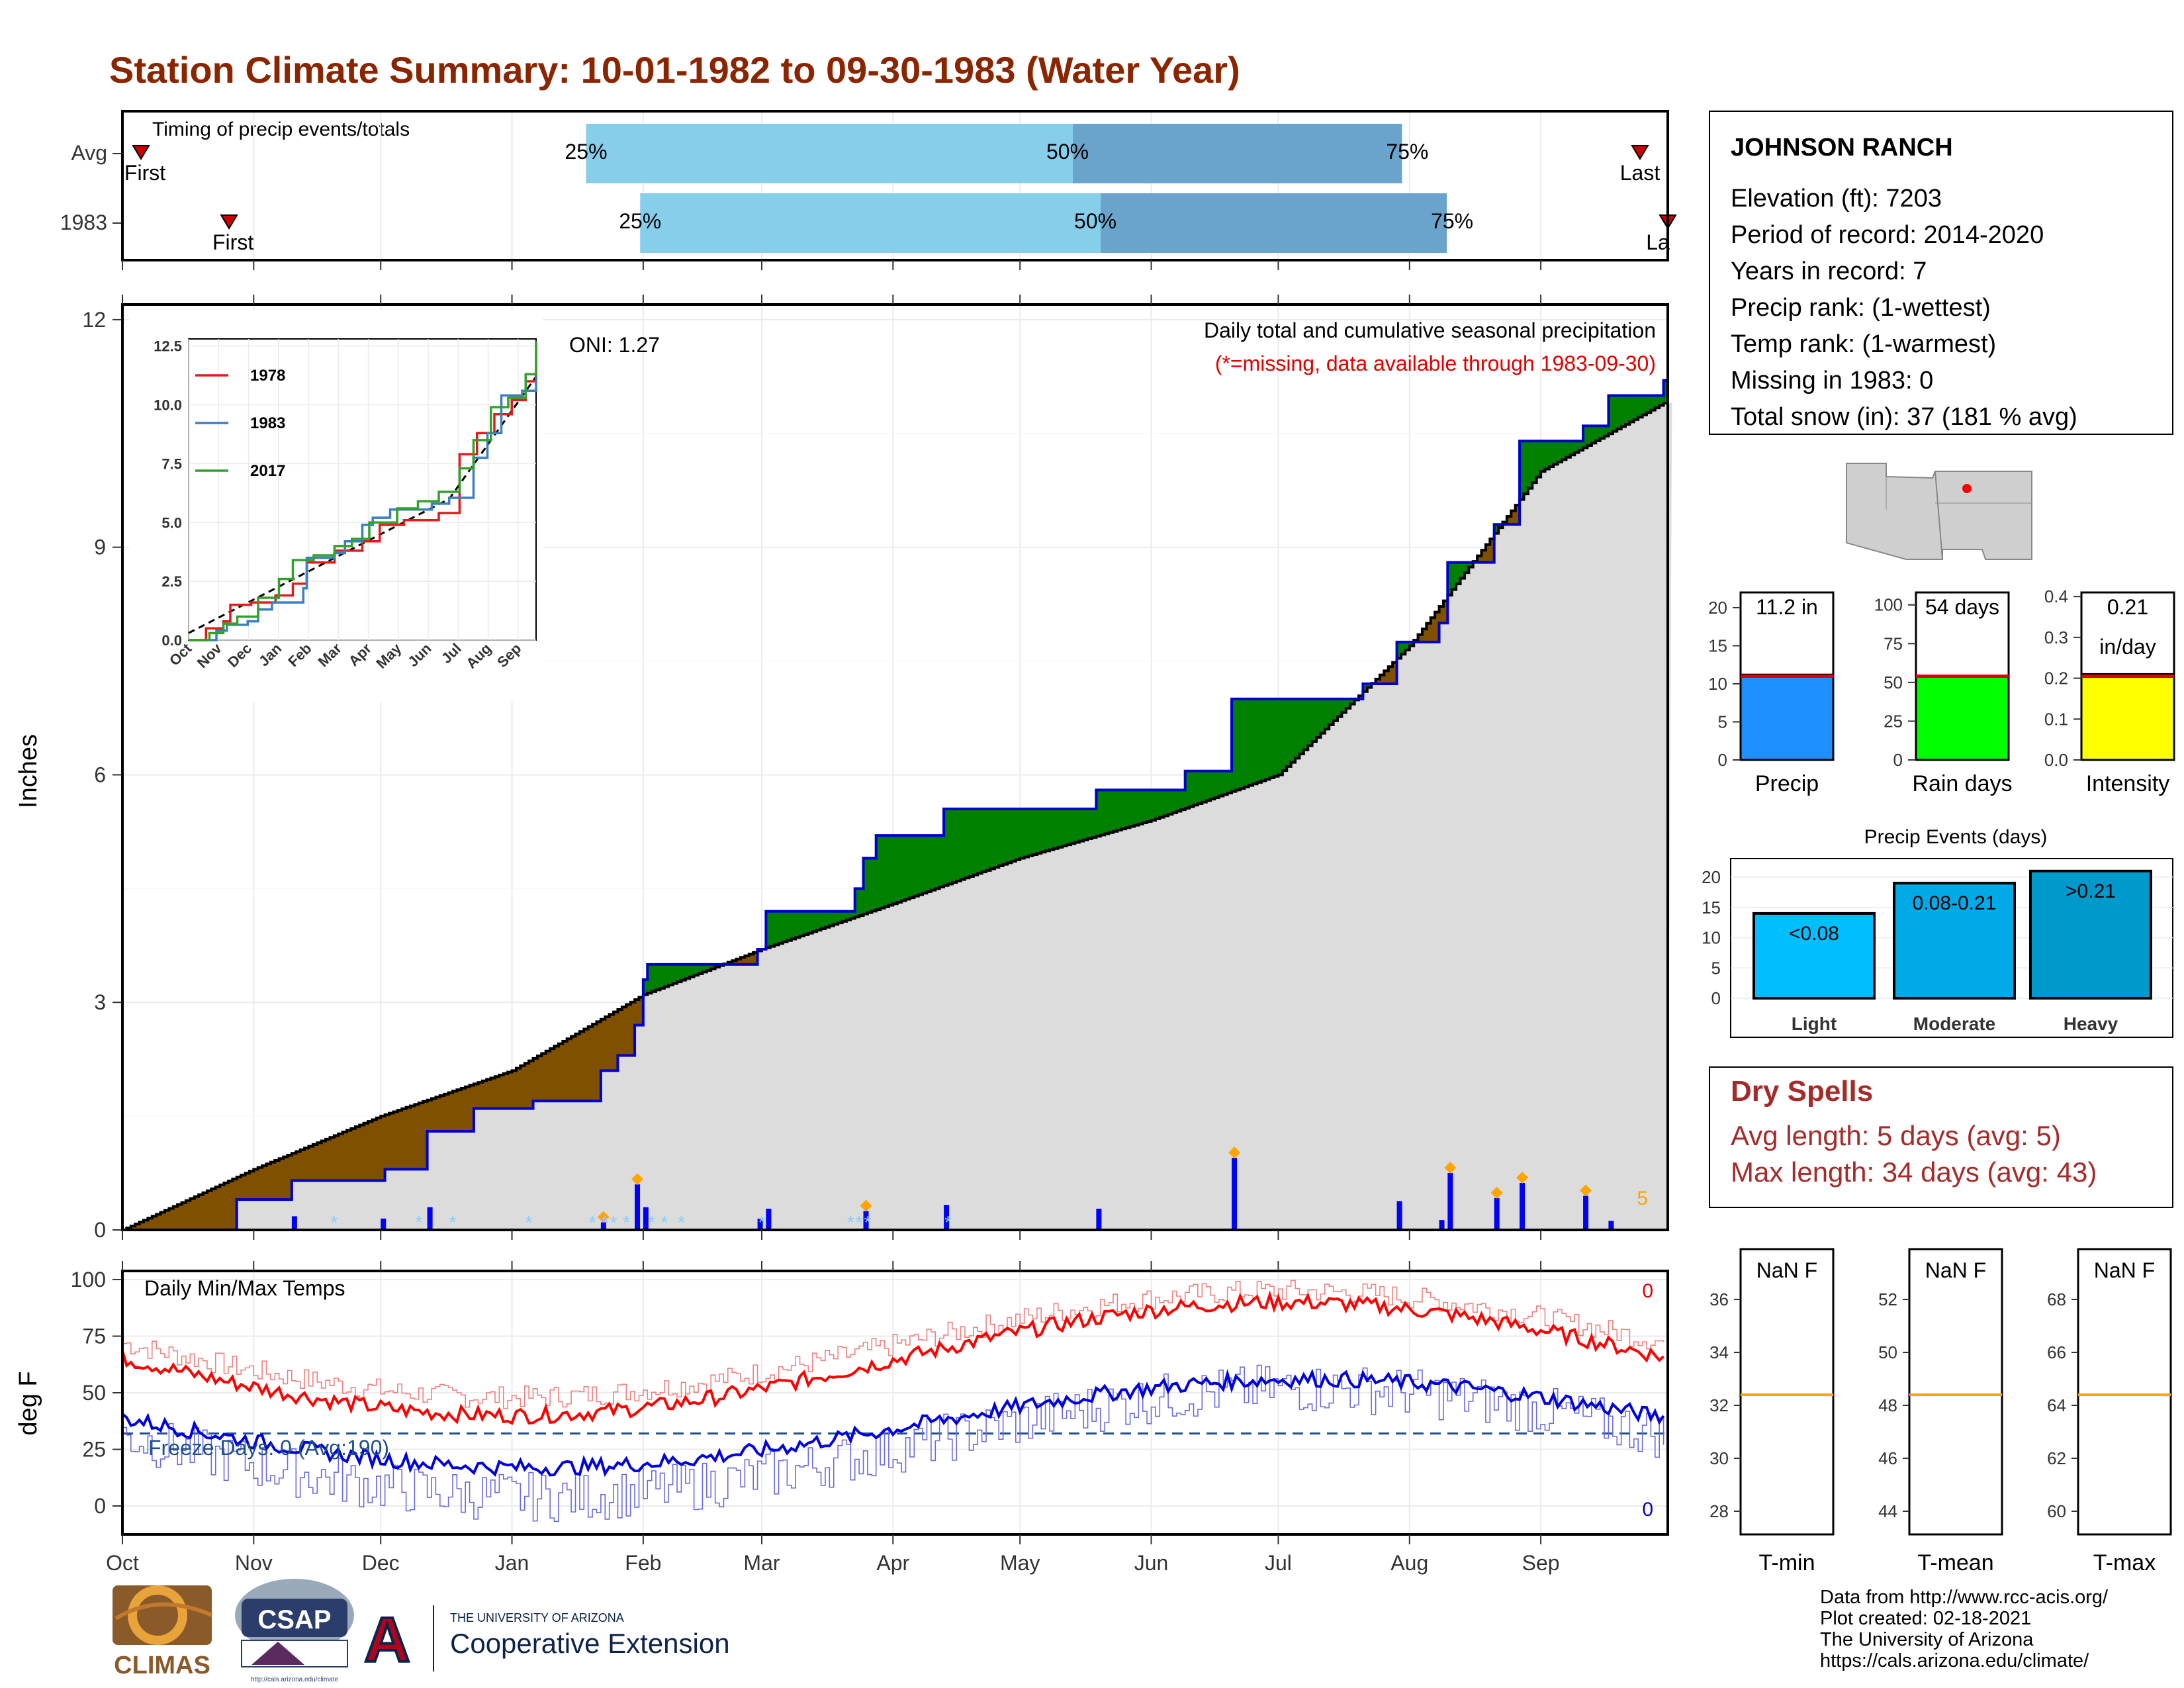  What do you see at coordinates (1719, 1299) in the screenshot?
I see `temp-gauge-tick: 36` at bounding box center [1719, 1299].